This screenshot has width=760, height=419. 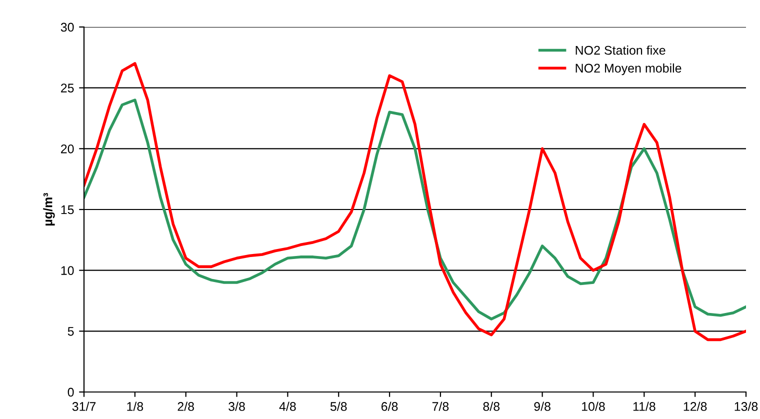 I want to click on x-tick-label: 13/8, so click(x=746, y=406).